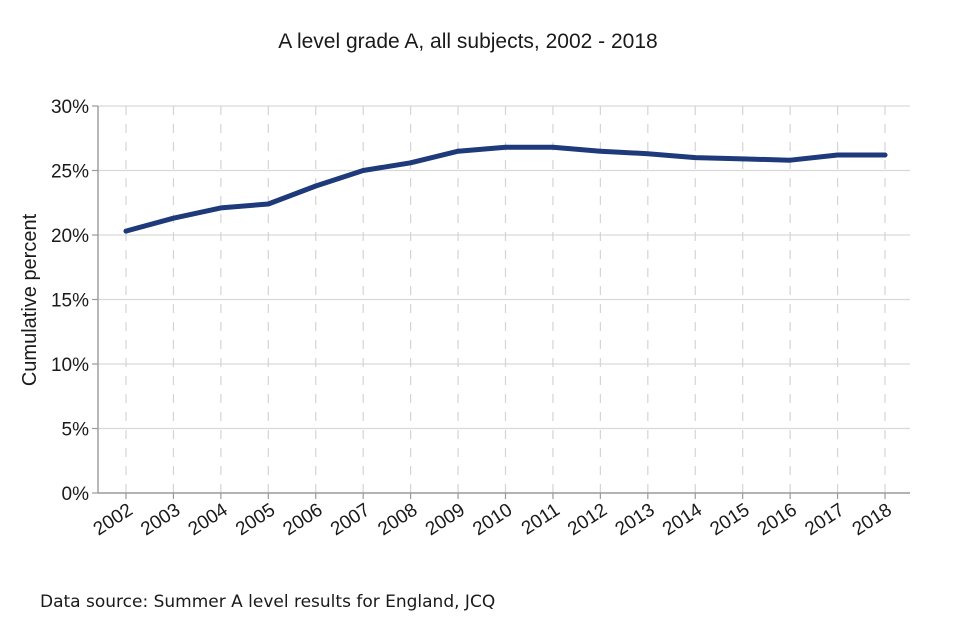 The height and width of the screenshot is (640, 960). I want to click on x-tick-label: 2013, so click(635, 520).